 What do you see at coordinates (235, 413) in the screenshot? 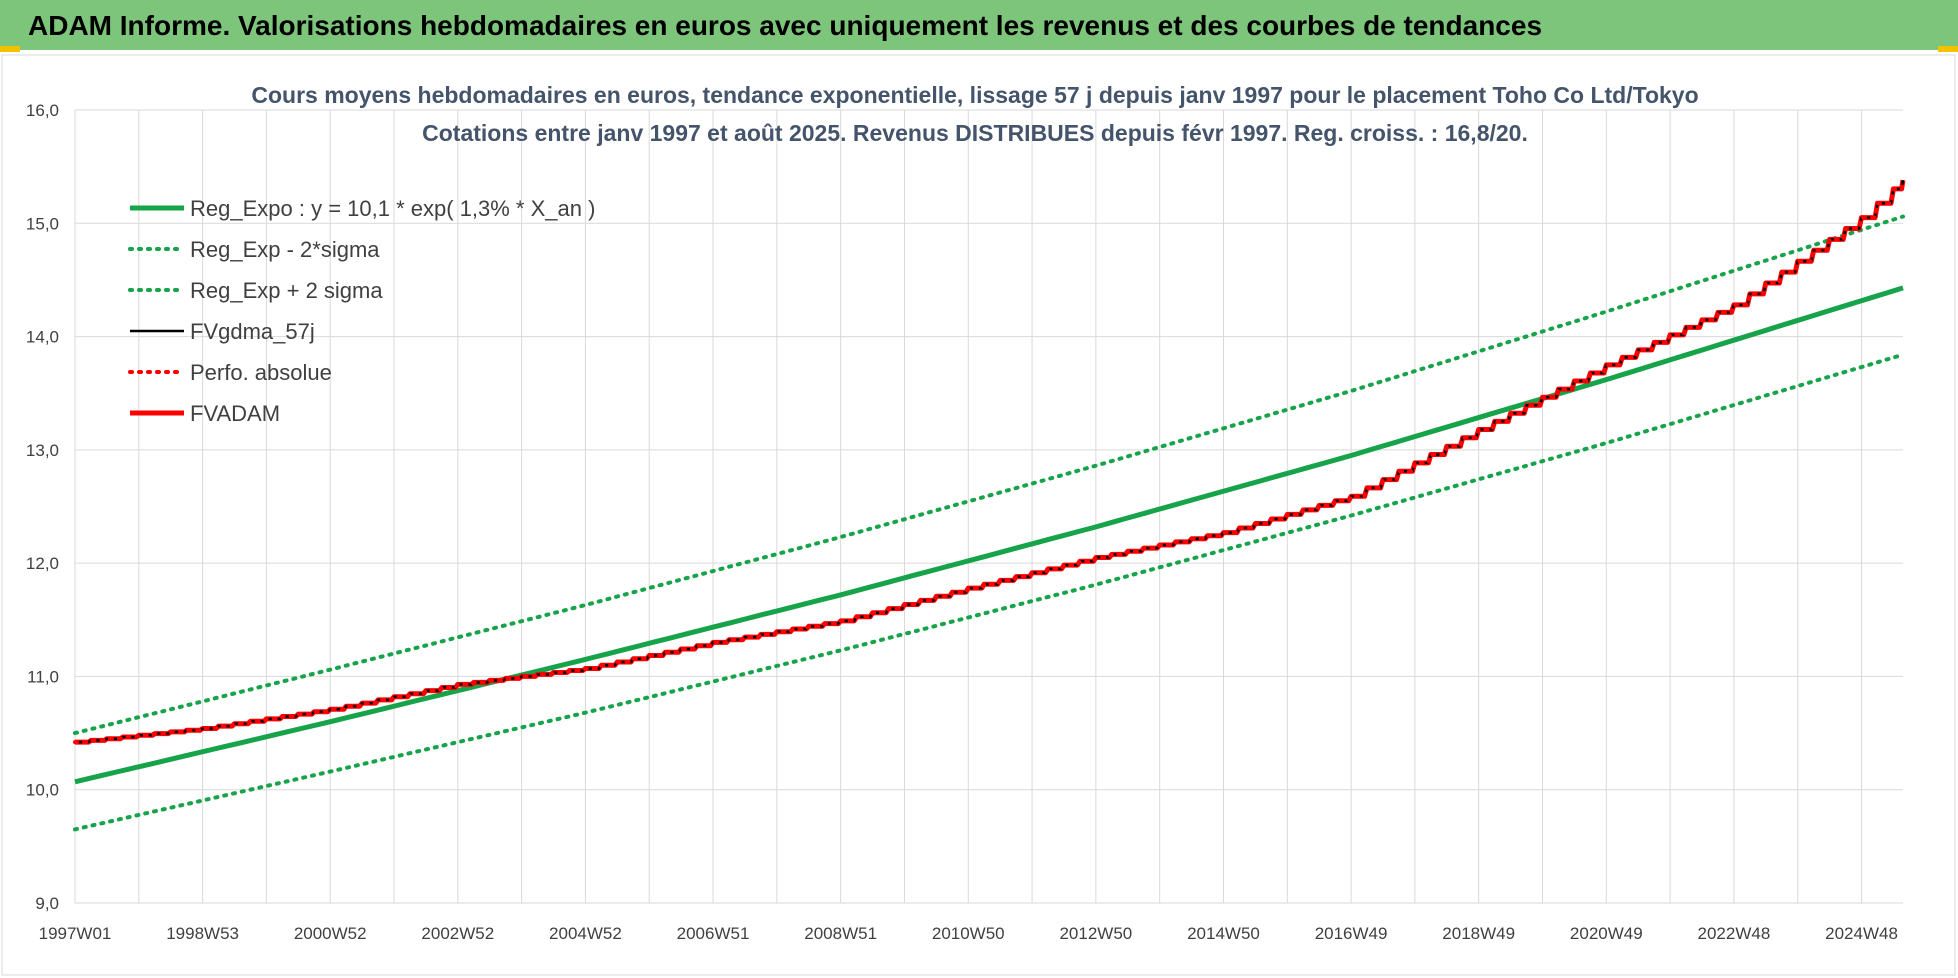
I see `legend-label-6: FVADAM` at bounding box center [235, 413].